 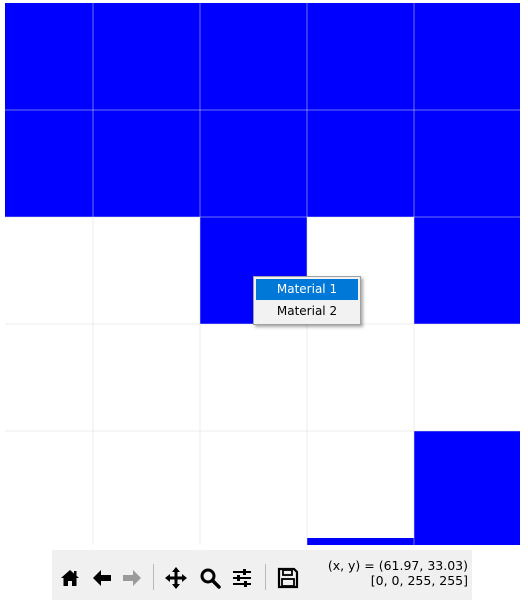 I want to click on material-context-menu: Material 1 Material 2, so click(x=307, y=300).